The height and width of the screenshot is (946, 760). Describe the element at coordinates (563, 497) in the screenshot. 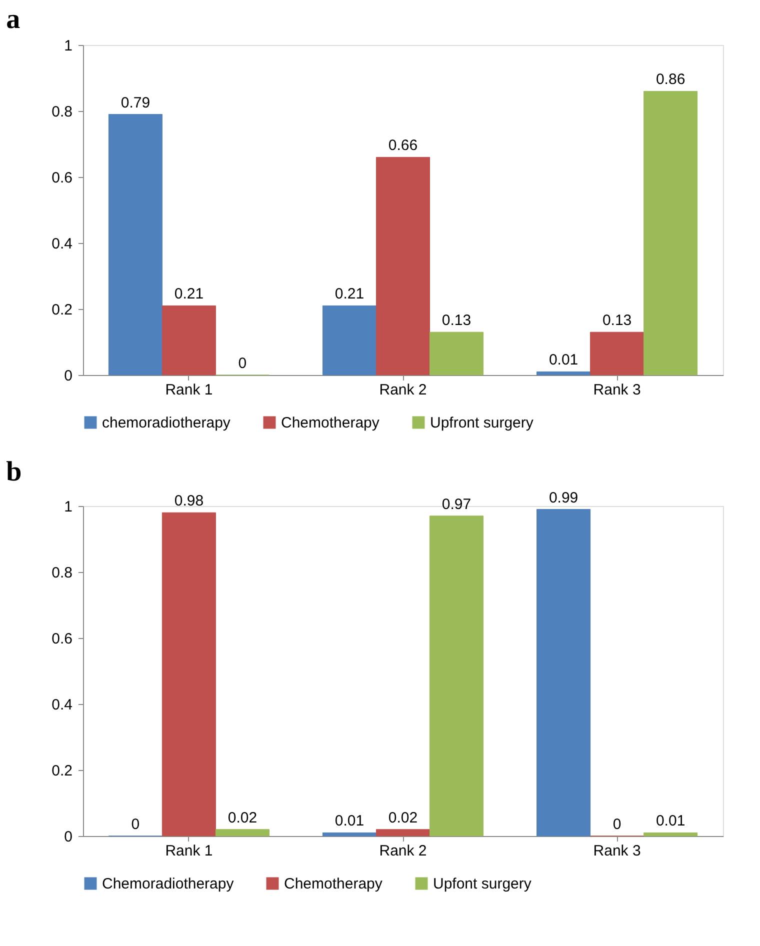

I see `data-label: 0.99` at that location.